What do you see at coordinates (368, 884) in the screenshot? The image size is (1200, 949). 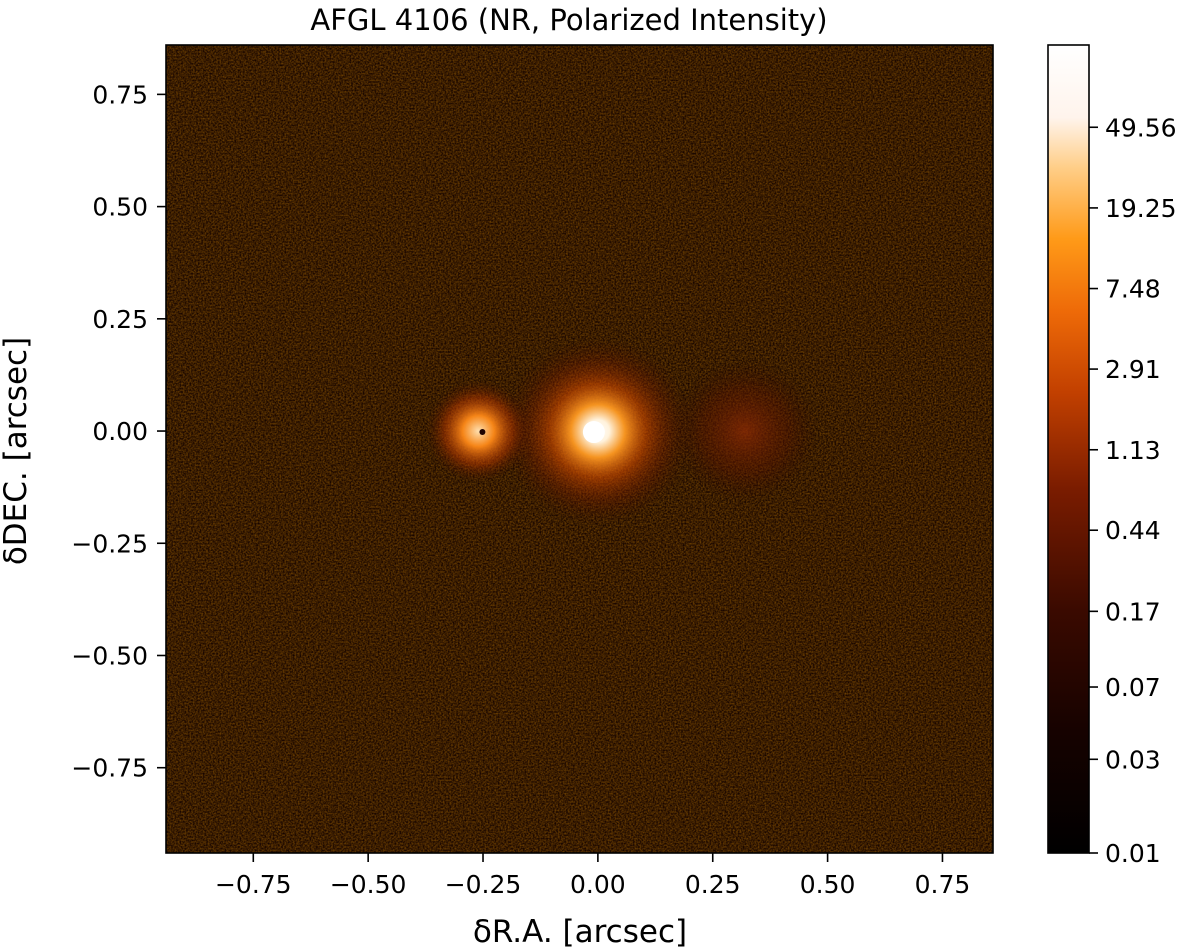 I see `x-tick-label: −0.50` at bounding box center [368, 884].